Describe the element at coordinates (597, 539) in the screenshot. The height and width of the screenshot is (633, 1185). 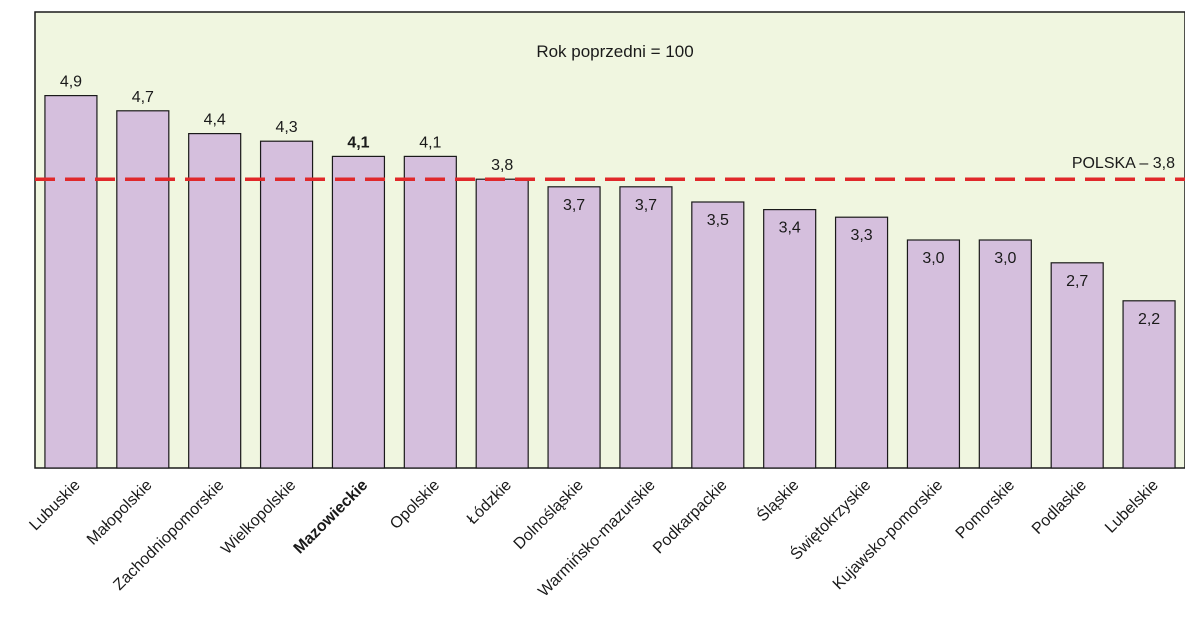
I see `category-label: Warmińsko-mazurskie` at that location.